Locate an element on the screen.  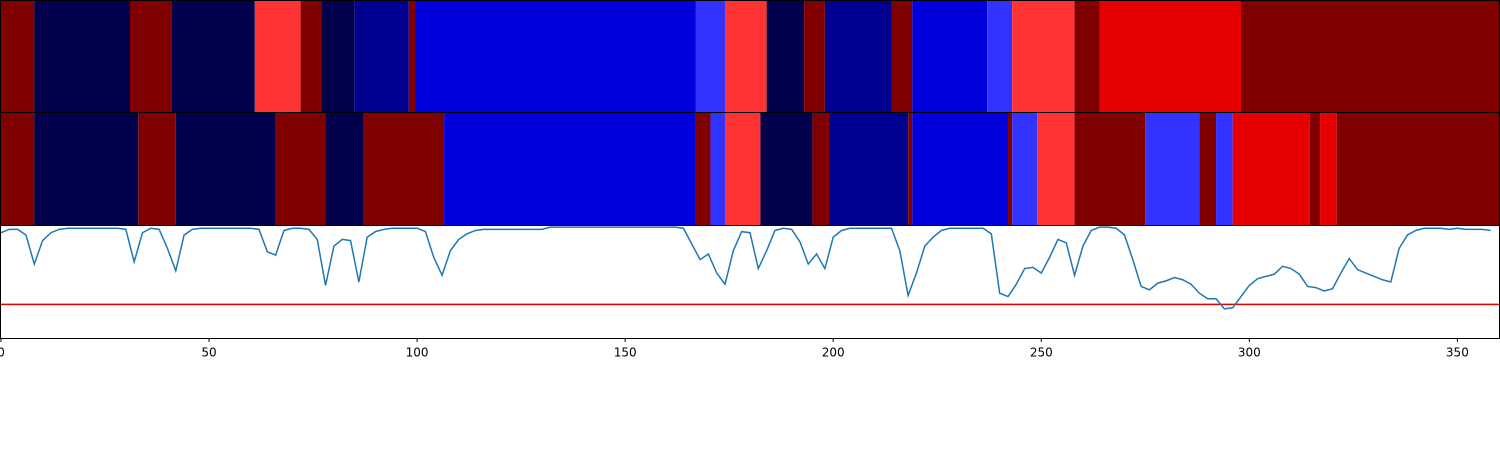
x-tick-label: 150 is located at coordinates (625, 353).